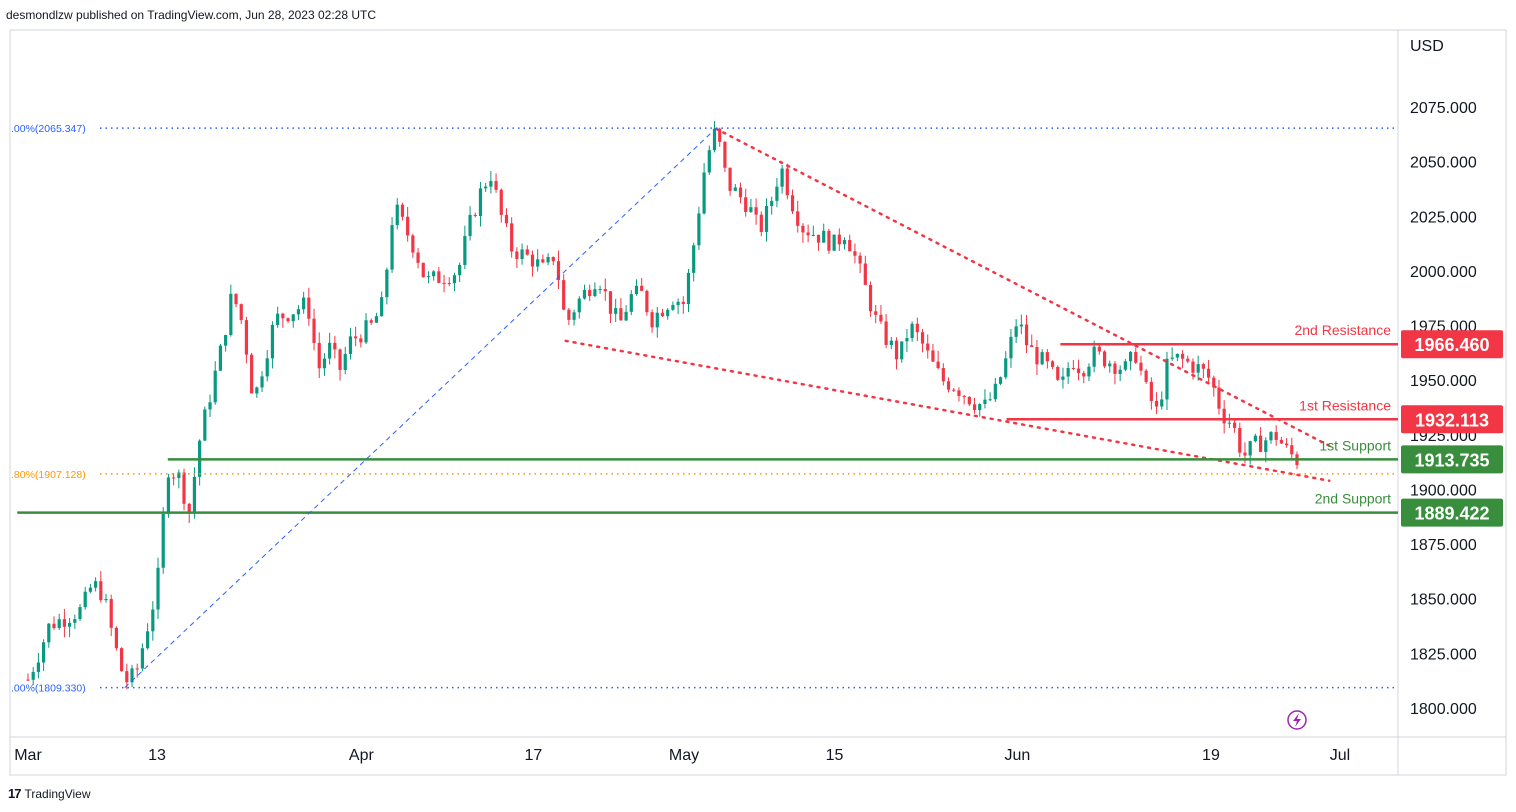 The height and width of the screenshot is (812, 1516). I want to click on tradingview-brand: TradingView, so click(57, 793).